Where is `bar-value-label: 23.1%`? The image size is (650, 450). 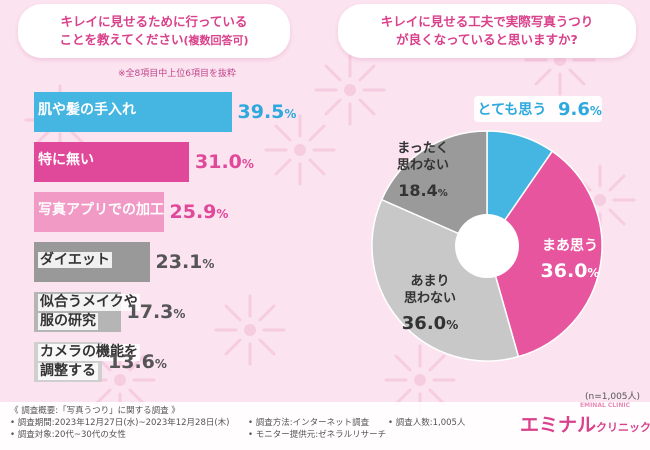
bar-value-label: 23.1% is located at coordinates (185, 262).